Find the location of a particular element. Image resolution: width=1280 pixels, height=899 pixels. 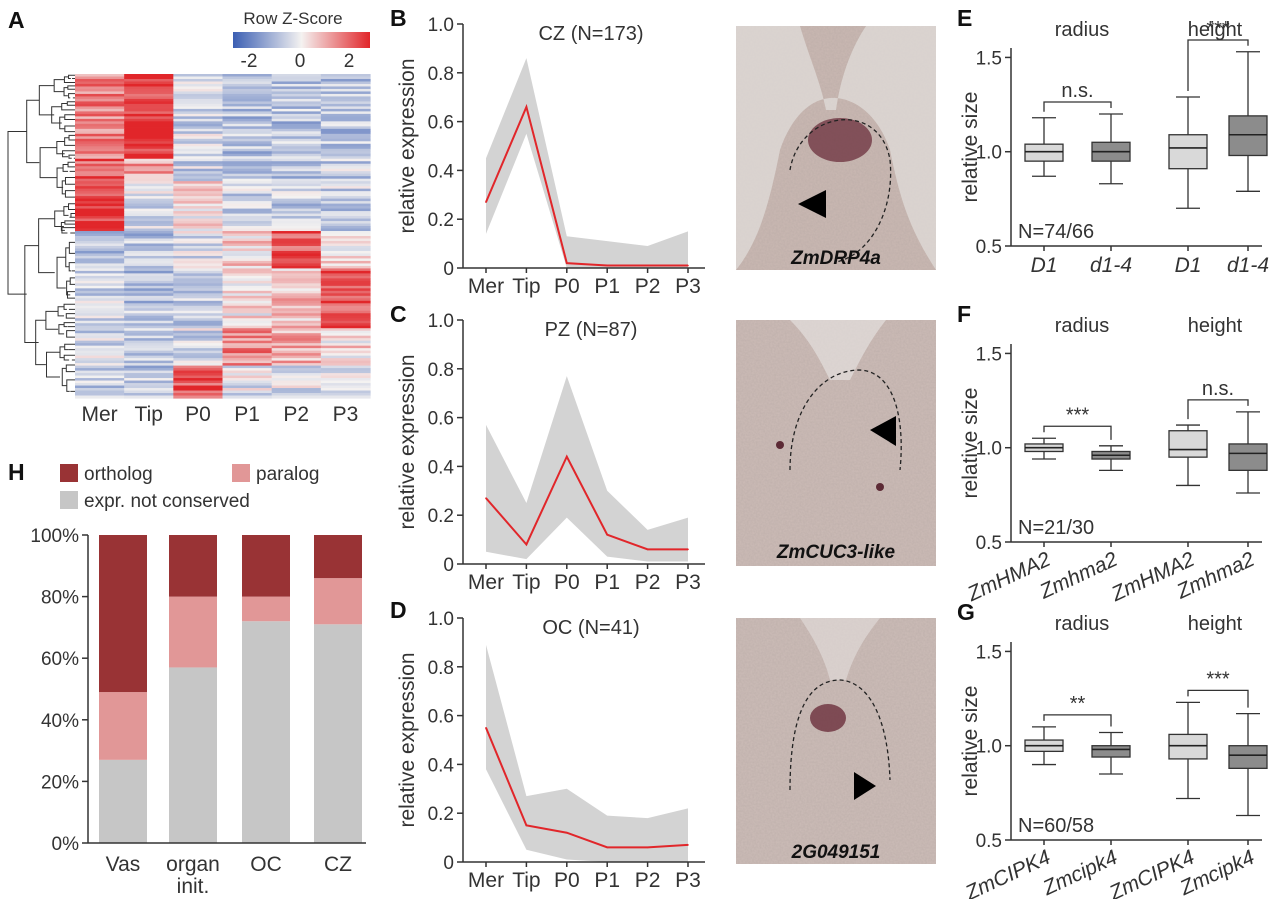

x-tick-label: CZ is located at coordinates (338, 864).